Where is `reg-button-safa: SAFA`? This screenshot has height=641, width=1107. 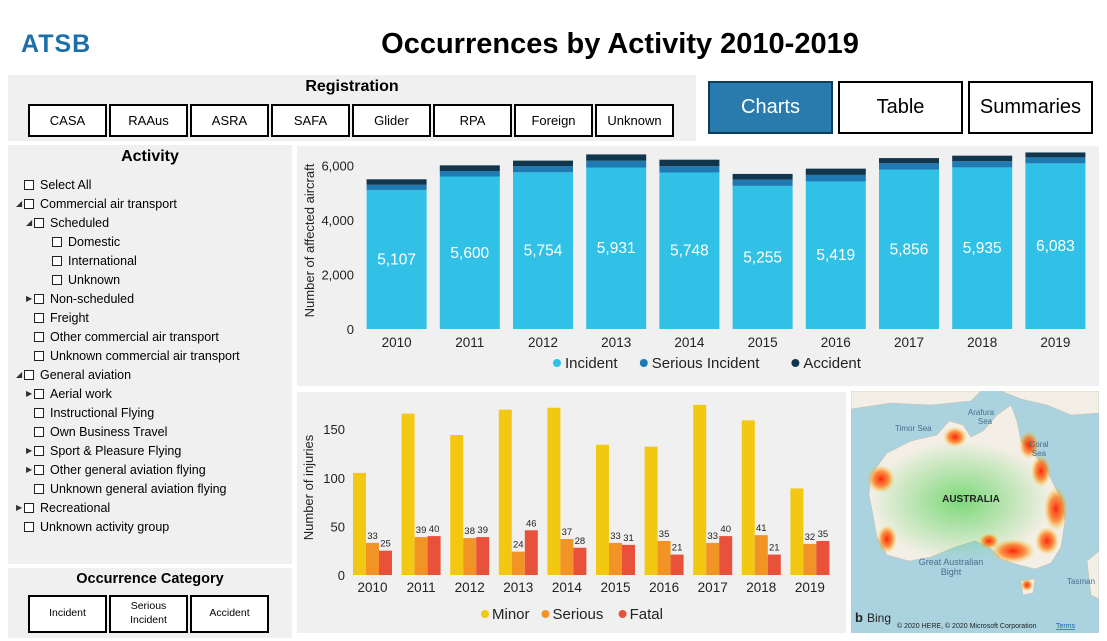 reg-button-safa: SAFA is located at coordinates (310, 120).